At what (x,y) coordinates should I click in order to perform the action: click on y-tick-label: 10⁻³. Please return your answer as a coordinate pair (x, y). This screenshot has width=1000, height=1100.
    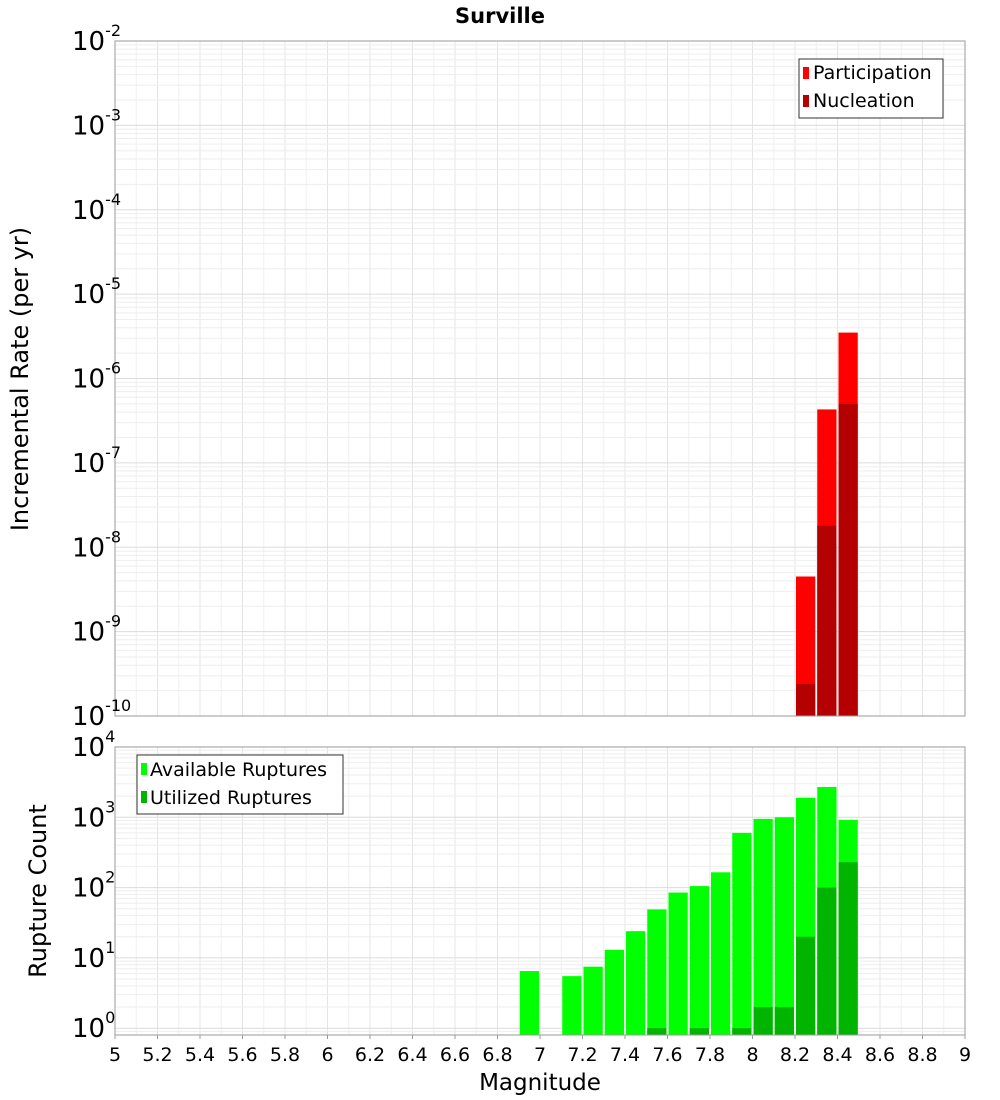
    Looking at the image, I should click on (96, 123).